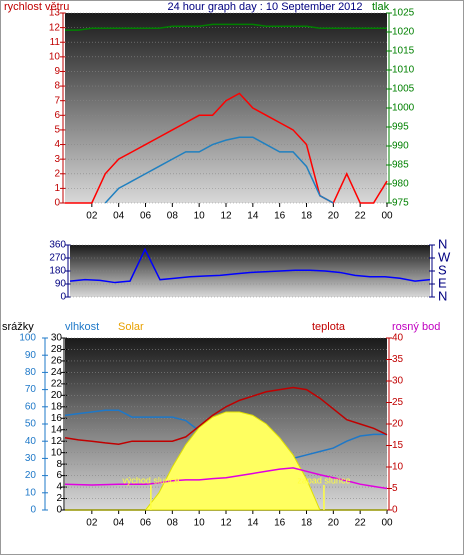  I want to click on y3-tick-label: 0, so click(59, 510).